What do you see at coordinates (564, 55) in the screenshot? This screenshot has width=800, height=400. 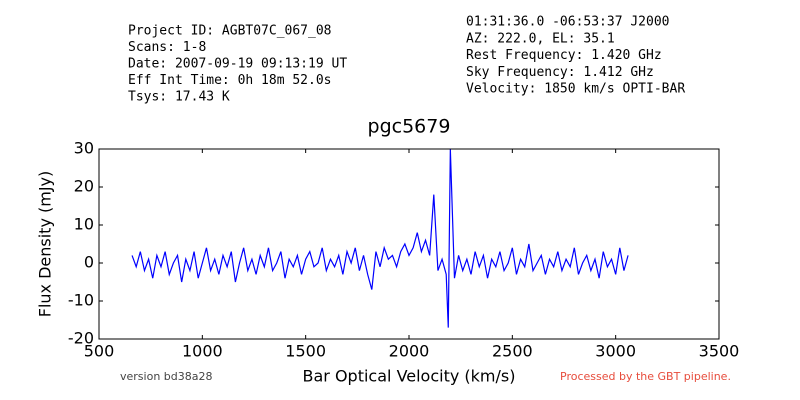 I see `header-line: Rest Frequency: 1.420 GHz` at bounding box center [564, 55].